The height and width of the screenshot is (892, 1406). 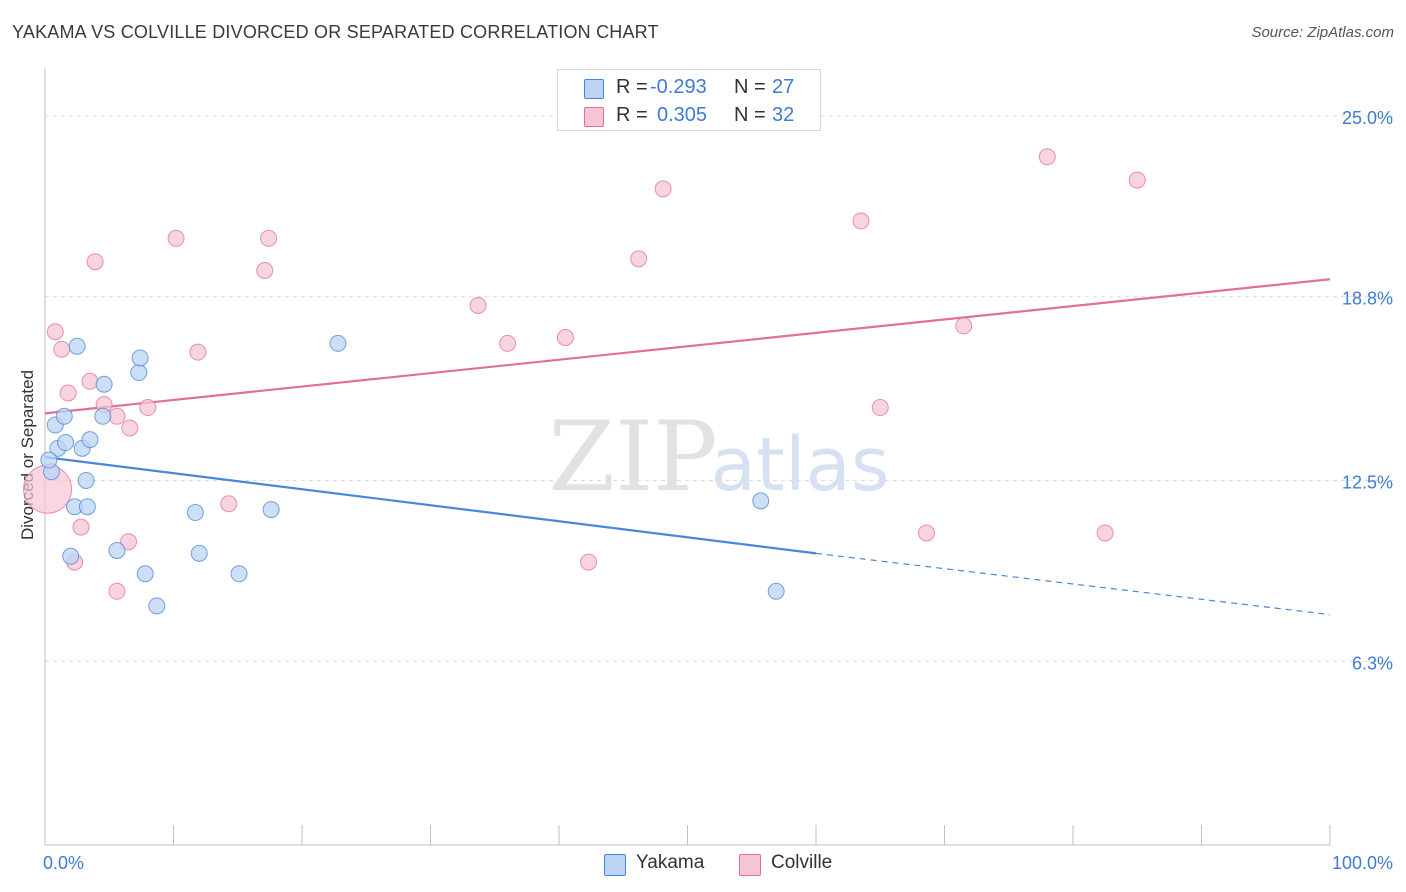 What do you see at coordinates (1073, 584) in the screenshot?
I see `yakama-trend-extension` at bounding box center [1073, 584].